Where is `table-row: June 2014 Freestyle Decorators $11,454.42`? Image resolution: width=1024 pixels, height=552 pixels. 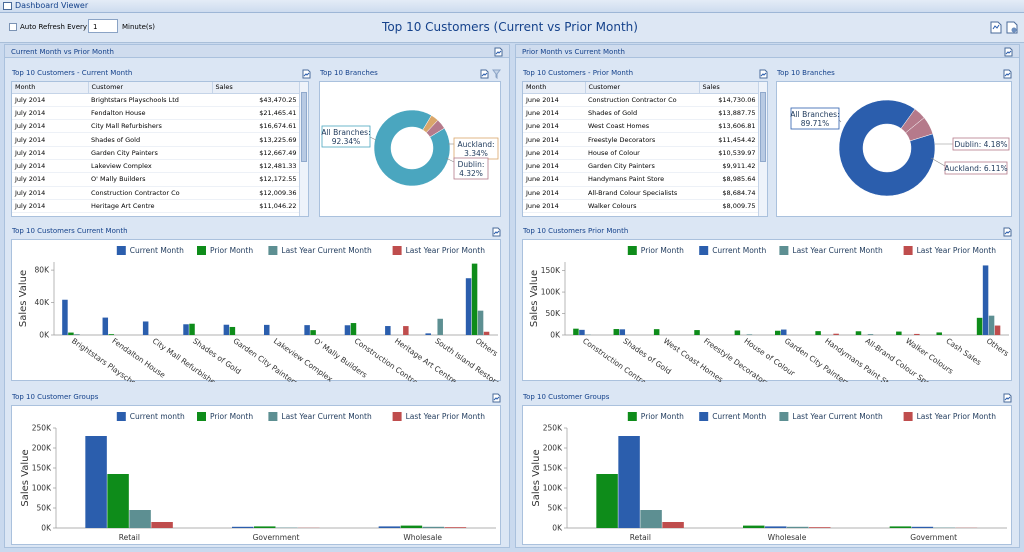
table-row: June 2014 Freestyle Decorators $11,454.42 is located at coordinates (641, 139).